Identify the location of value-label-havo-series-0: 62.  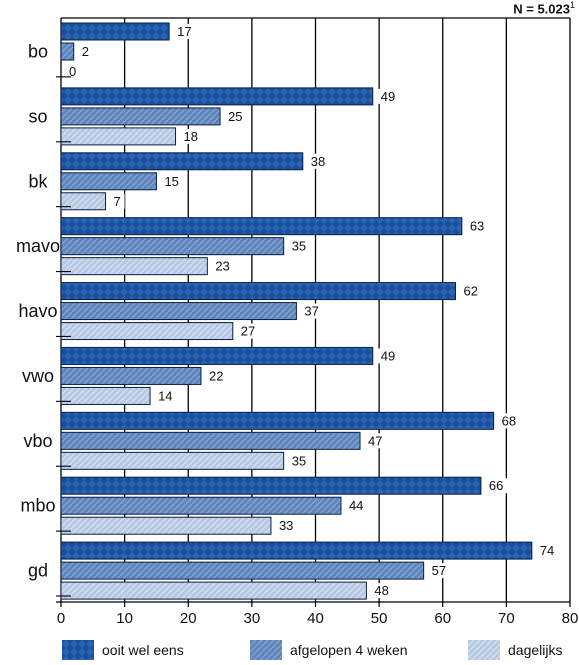
(470, 291).